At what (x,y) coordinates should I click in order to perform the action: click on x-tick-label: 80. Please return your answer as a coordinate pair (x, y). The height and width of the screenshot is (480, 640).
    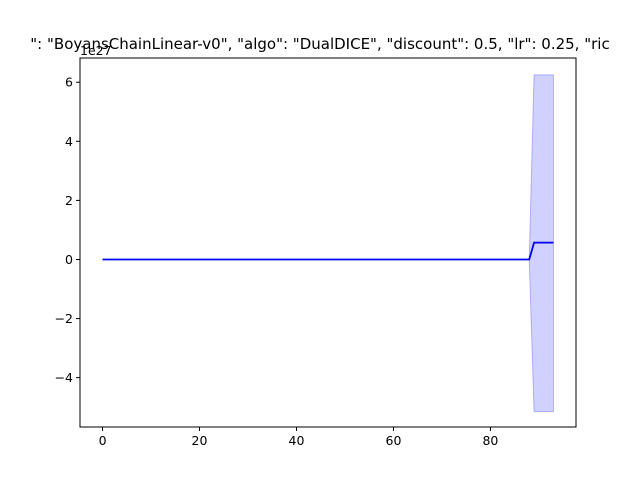
    Looking at the image, I should click on (490, 440).